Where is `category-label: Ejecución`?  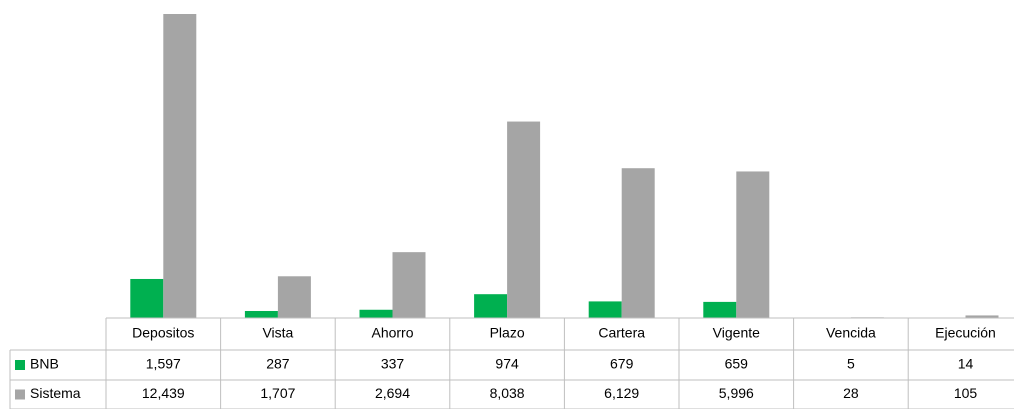 category-label: Ejecución is located at coordinates (965, 333).